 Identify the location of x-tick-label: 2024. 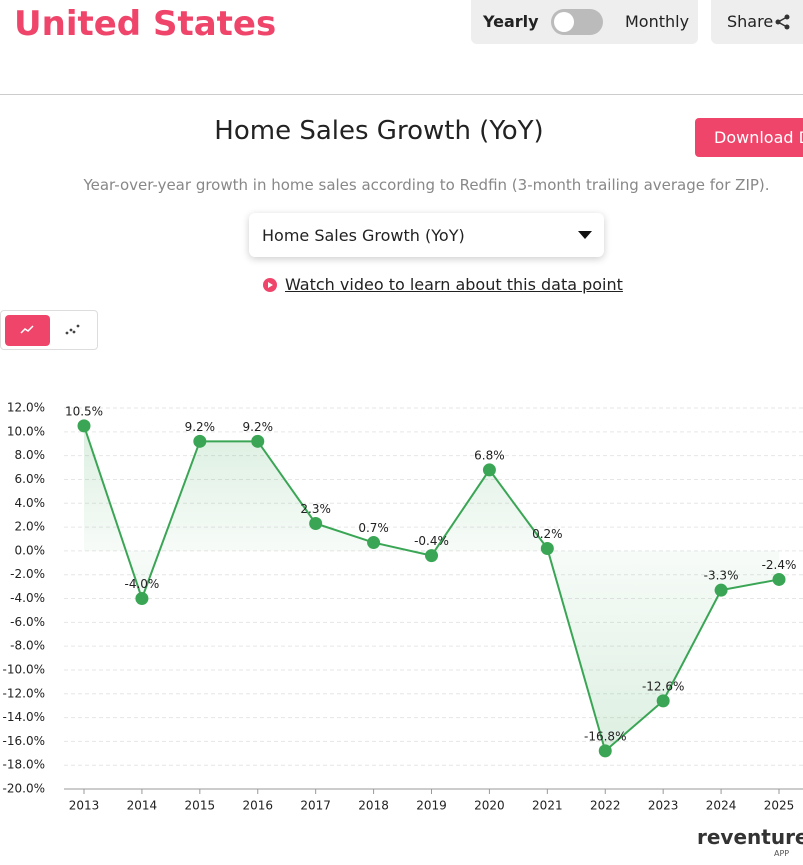
(721, 806).